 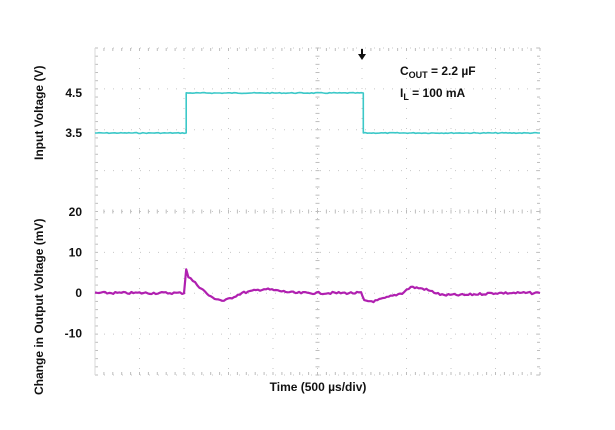 What do you see at coordinates (362, 54) in the screenshot?
I see `trigger-marker-icon` at bounding box center [362, 54].